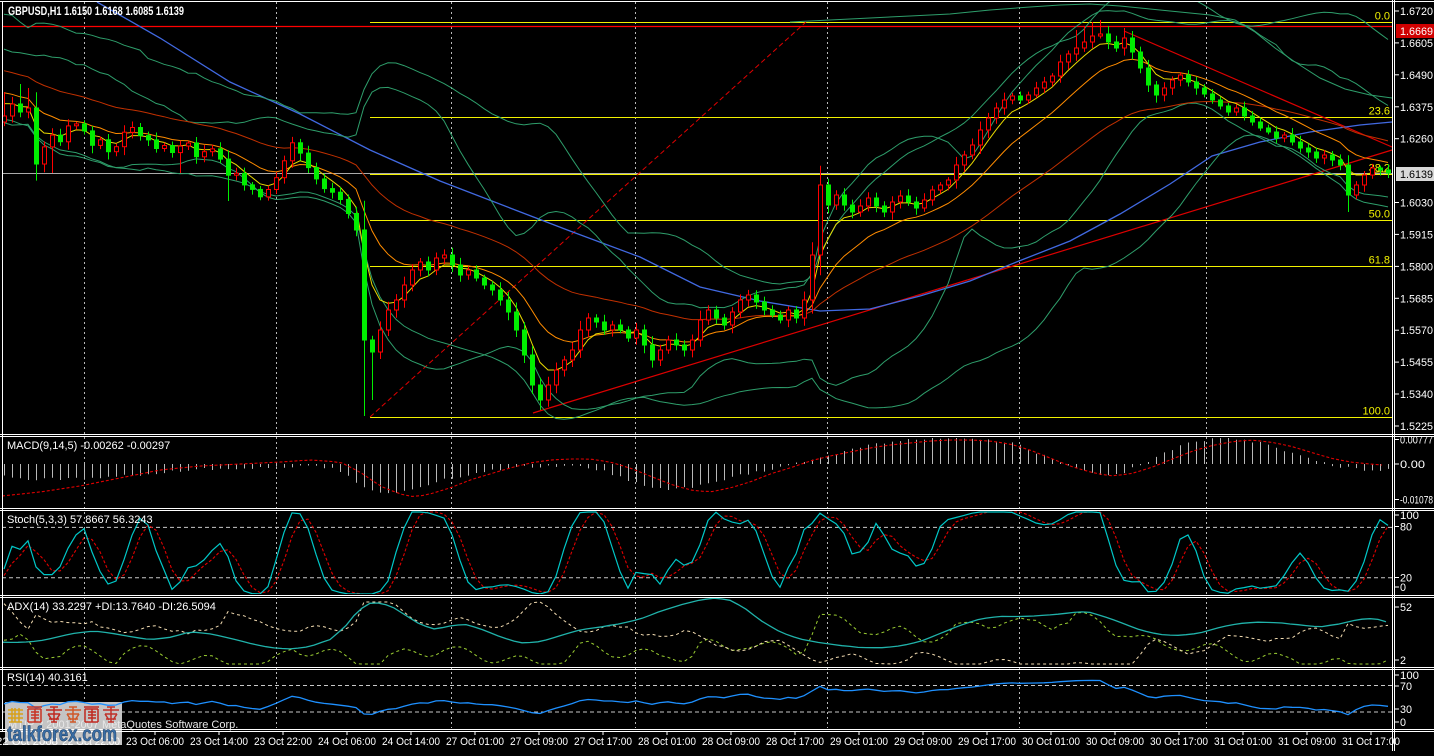  I want to click on svg-text: 1.5915, so click(1416, 235).